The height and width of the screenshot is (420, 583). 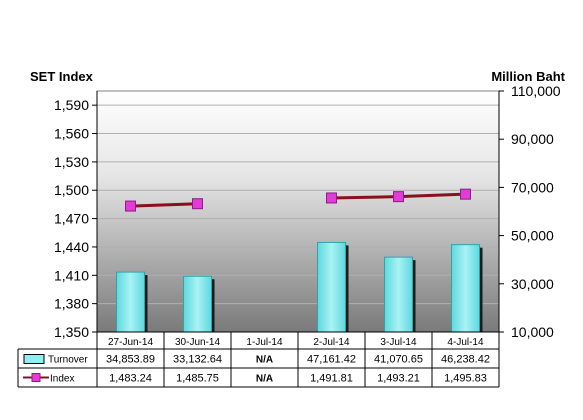 What do you see at coordinates (71, 134) in the screenshot?
I see `left-tick-label: 1,560` at bounding box center [71, 134].